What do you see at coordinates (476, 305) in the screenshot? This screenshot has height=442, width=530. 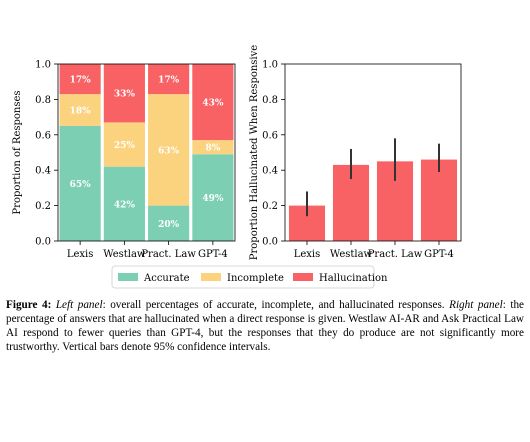 I see `caption-right-panel: Right panel` at bounding box center [476, 305].